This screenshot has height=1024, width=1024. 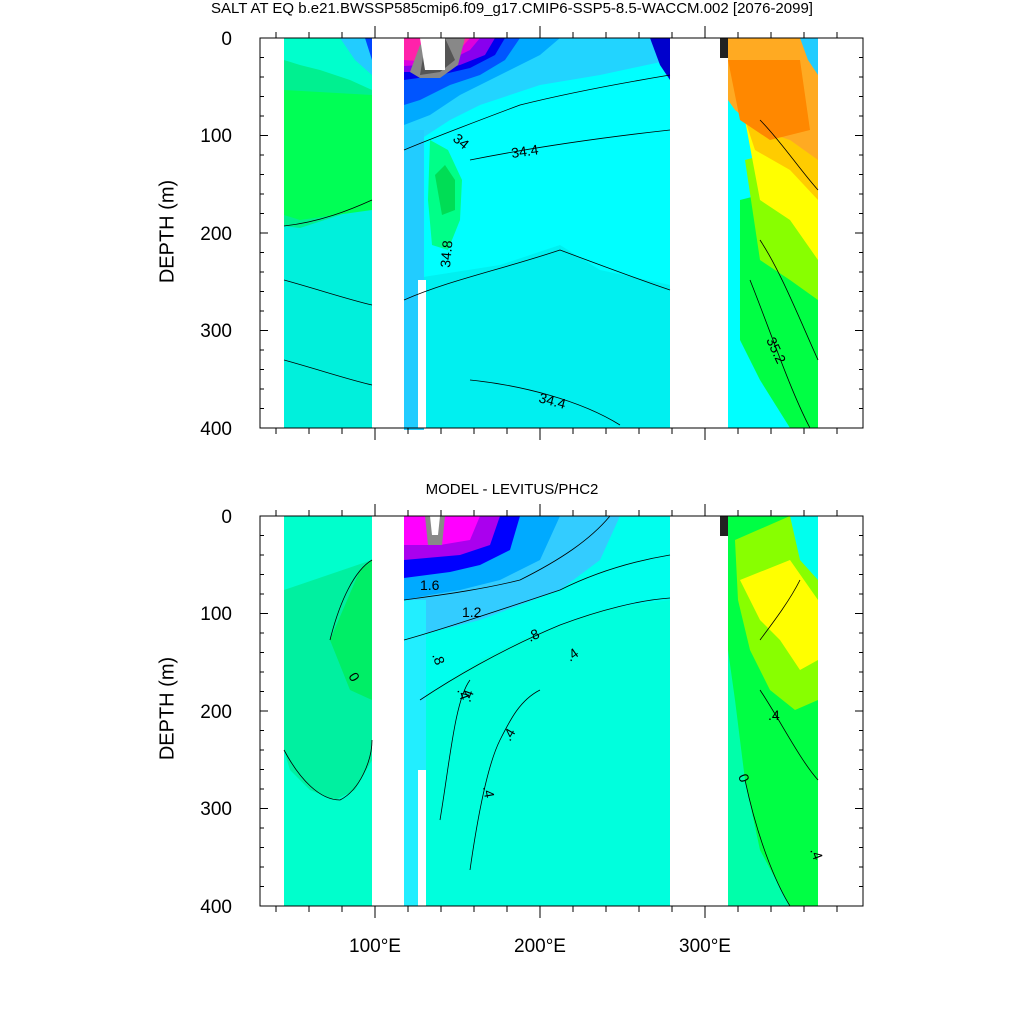 I want to click on top-y-tick-labels: 0 100 200 300 400, so click(x=216, y=234).